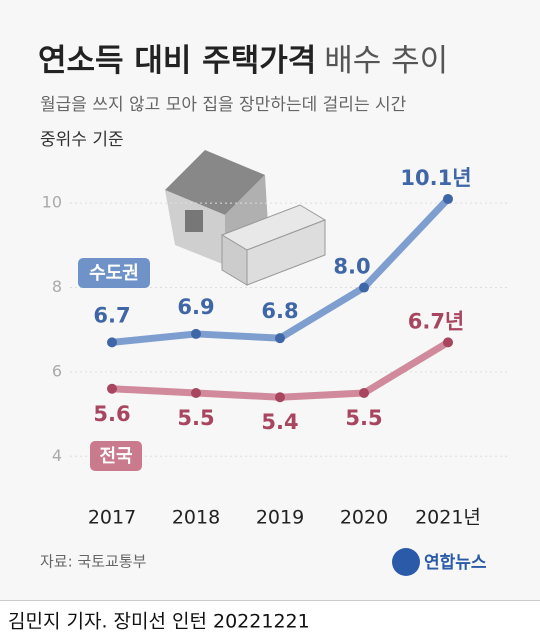 The width and height of the screenshot is (540, 642). Describe the element at coordinates (270, 600) in the screenshot. I see `divider` at that location.